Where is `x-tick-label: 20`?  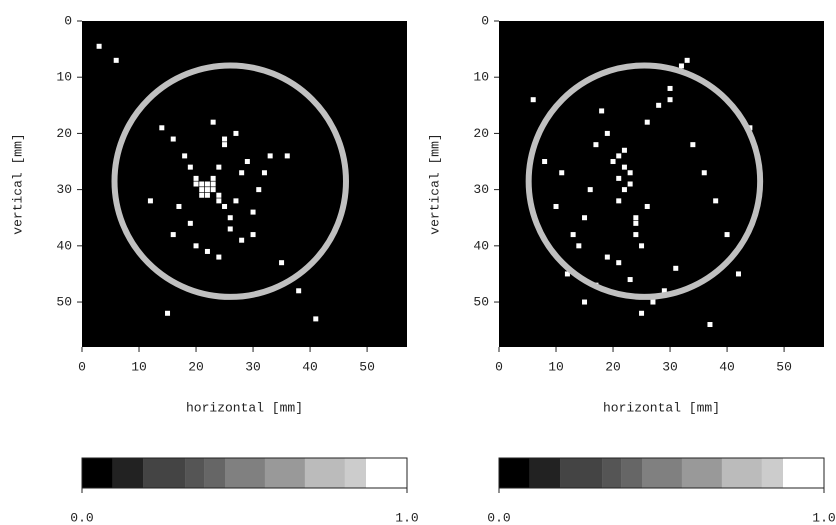
x-tick-label: 20 is located at coordinates (196, 366).